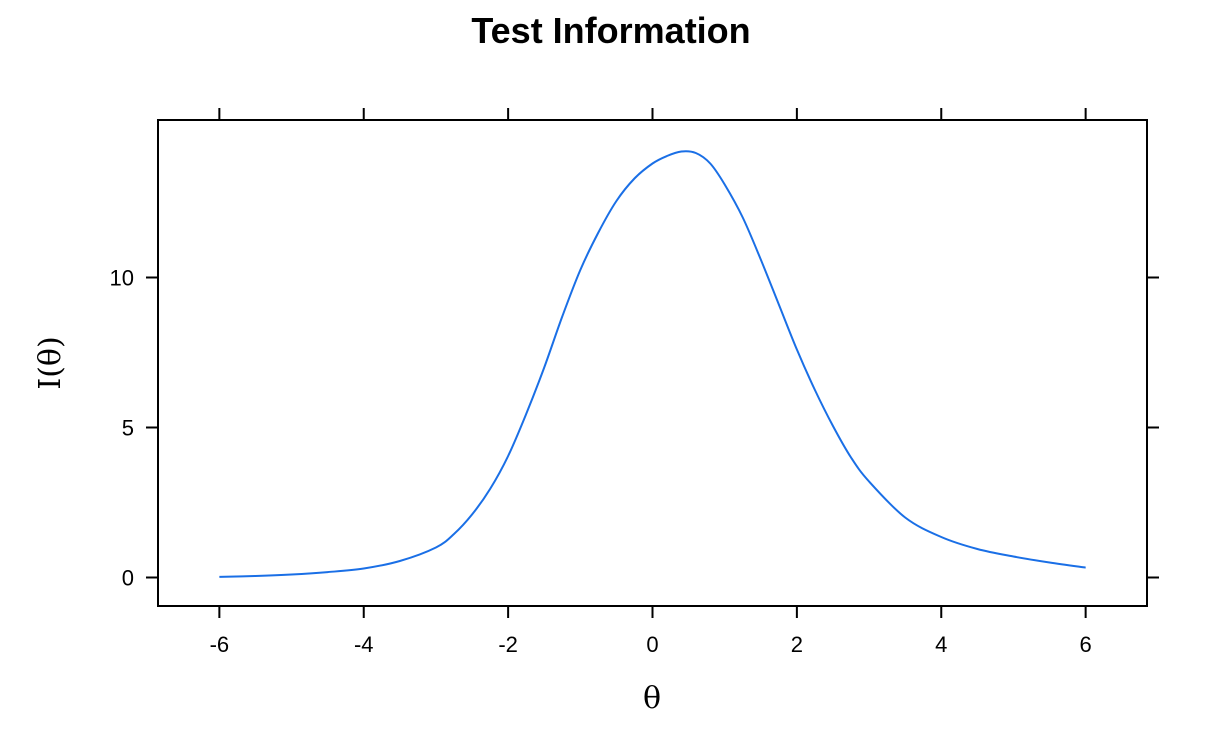 The width and height of the screenshot is (1224, 756). Describe the element at coordinates (652, 644) in the screenshot. I see `x-tick-label: 0` at that location.